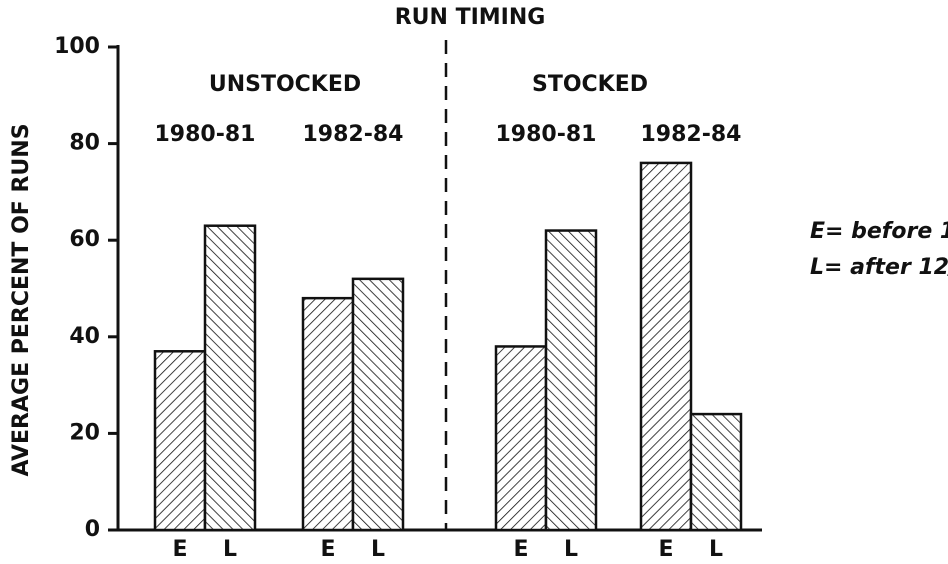 The height and width of the screenshot is (564, 948). What do you see at coordinates (285, 84) in the screenshot?
I see `panel-label: UNSTOCKED` at bounding box center [285, 84].